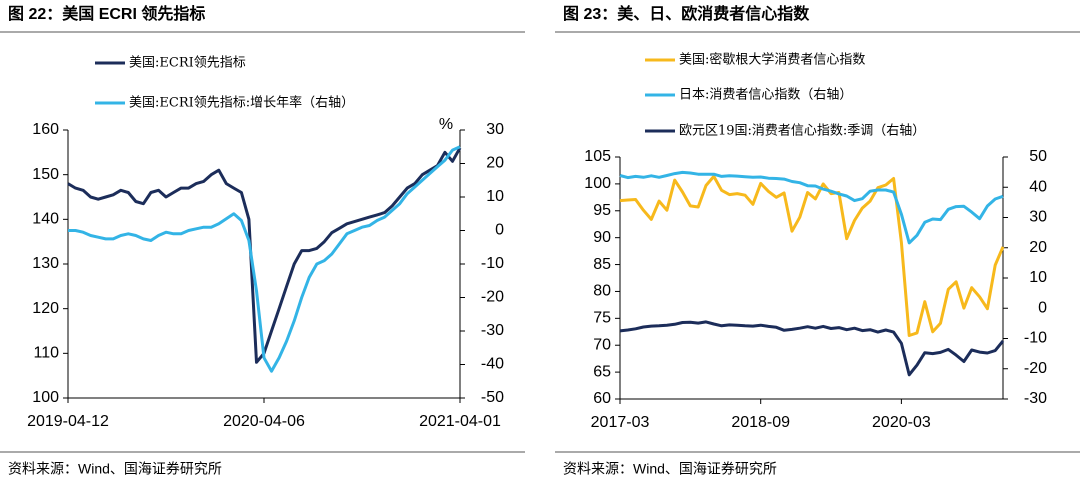 The image size is (1080, 485). What do you see at coordinates (602, 210) in the screenshot?
I see `y-tick-label: 95` at bounding box center [602, 210].